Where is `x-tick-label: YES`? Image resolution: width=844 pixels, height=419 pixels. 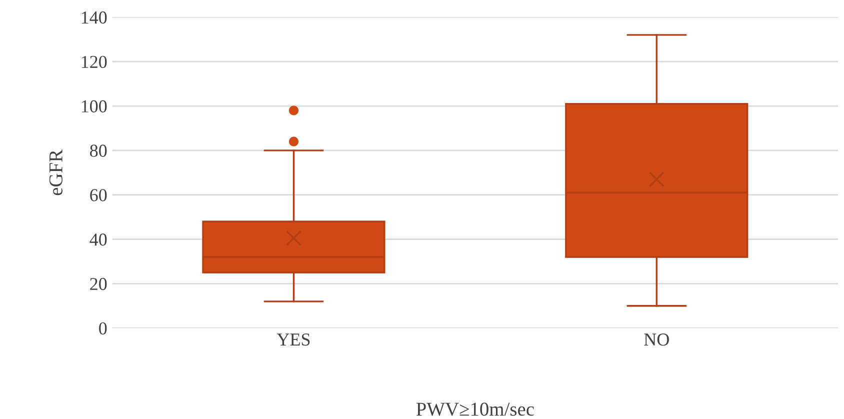
x-tick-label: YES is located at coordinates (293, 340).